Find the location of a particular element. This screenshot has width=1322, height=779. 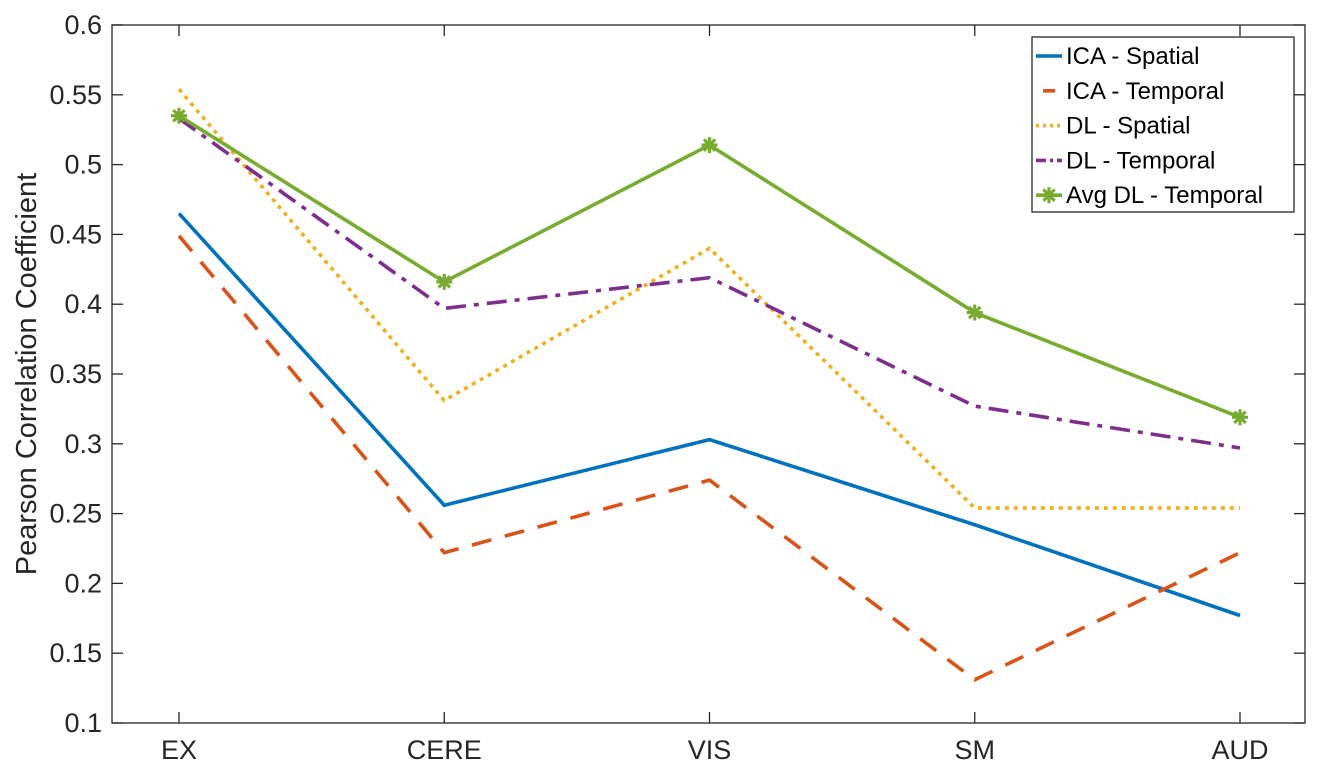

x-tick-label: AUD is located at coordinates (1239, 750).